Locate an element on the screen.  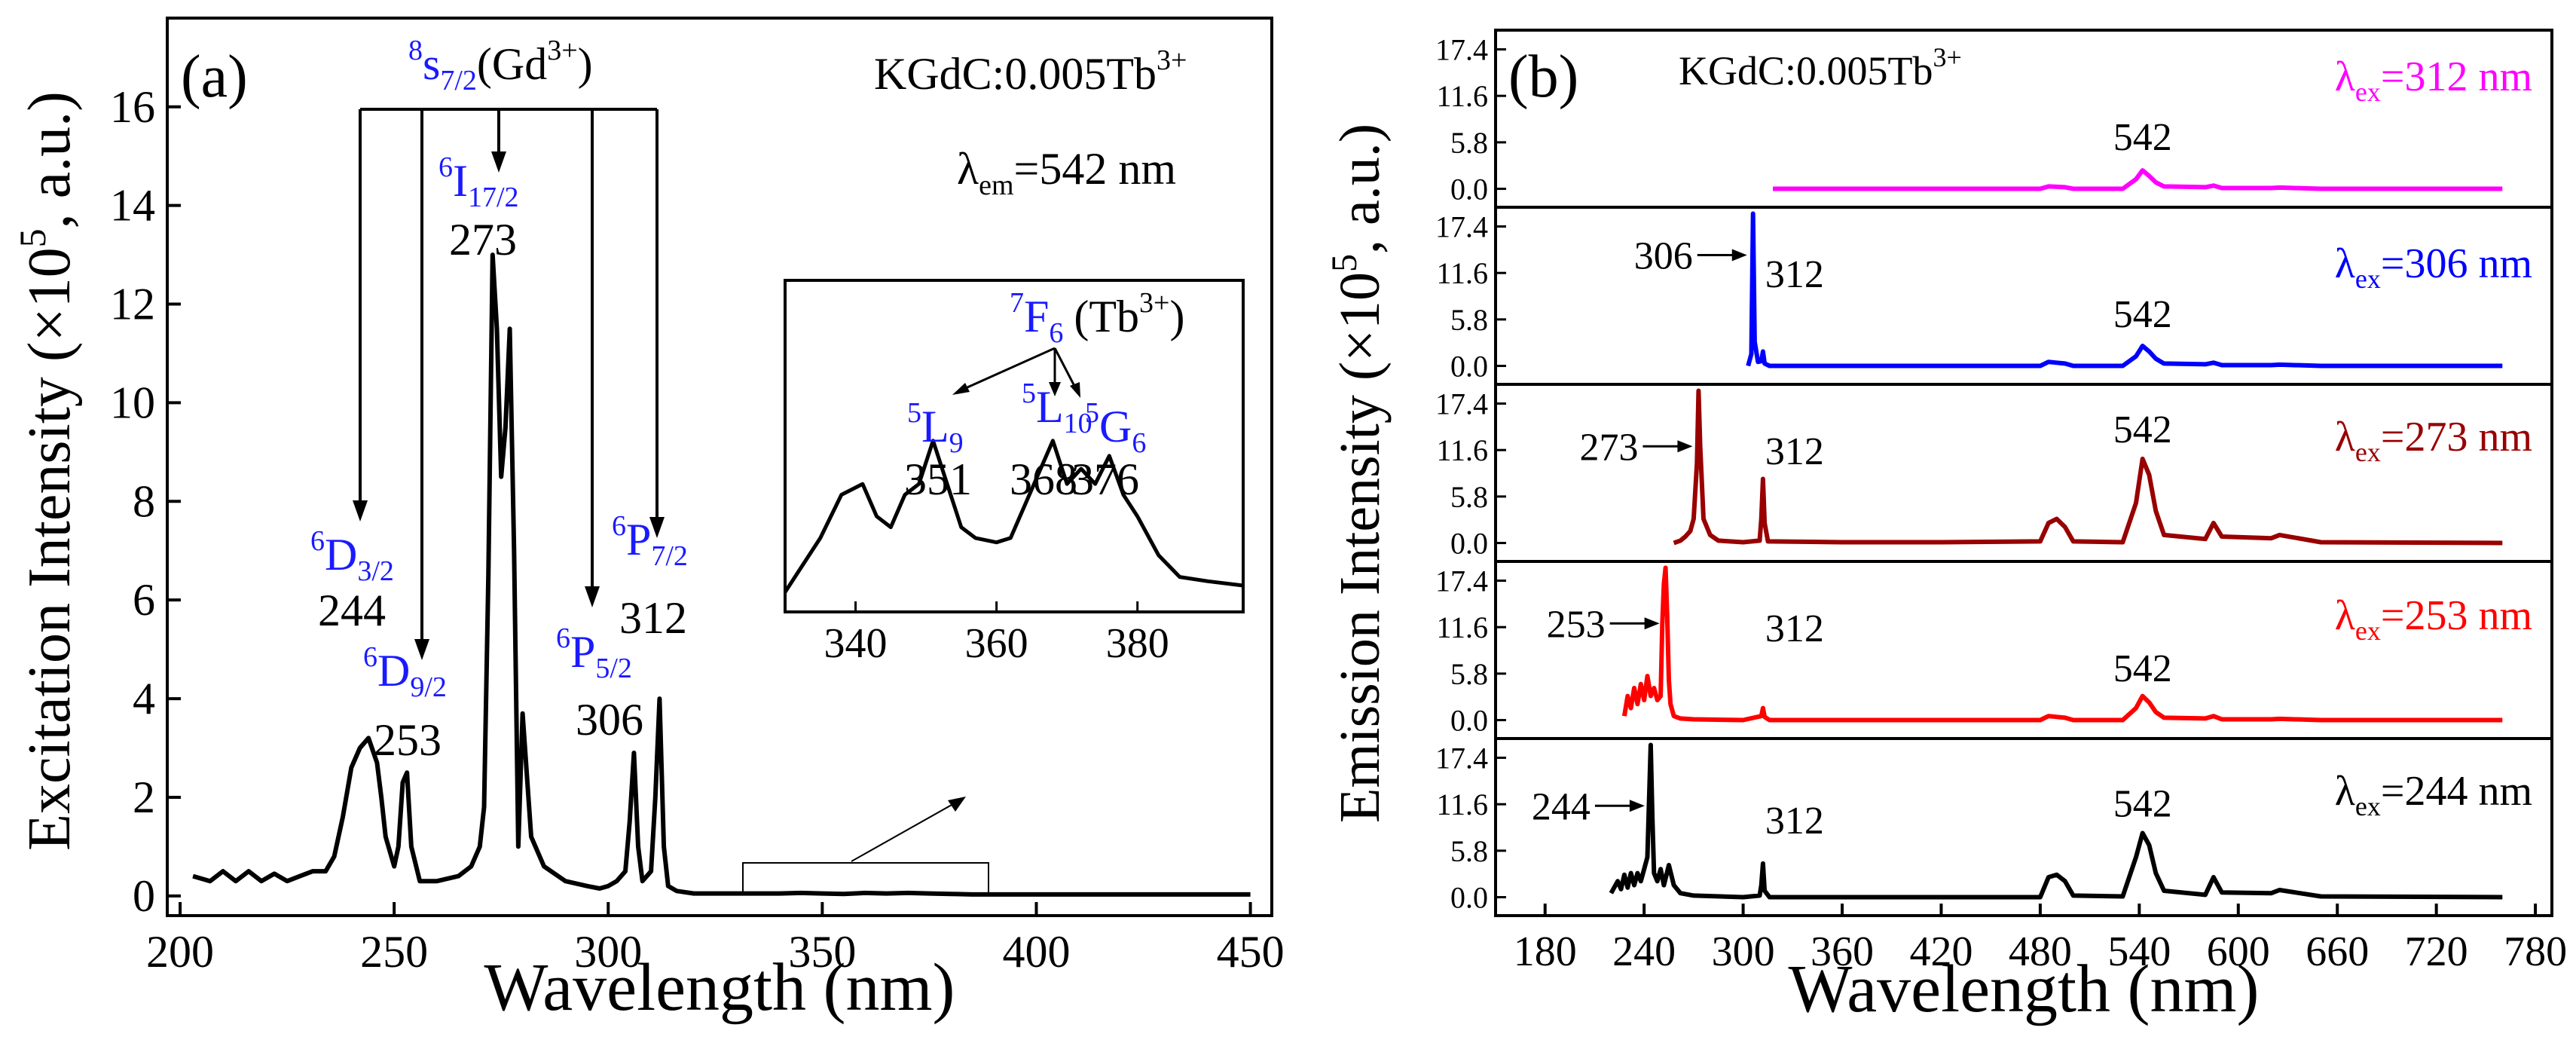
a-x-tick-label-200: 200 is located at coordinates (180, 952).